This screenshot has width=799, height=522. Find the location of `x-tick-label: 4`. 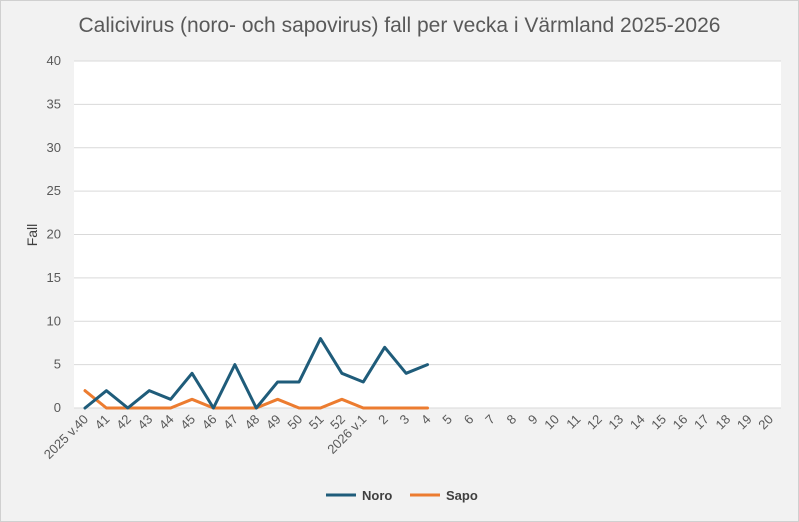

x-tick-label: 4 is located at coordinates (426, 420).